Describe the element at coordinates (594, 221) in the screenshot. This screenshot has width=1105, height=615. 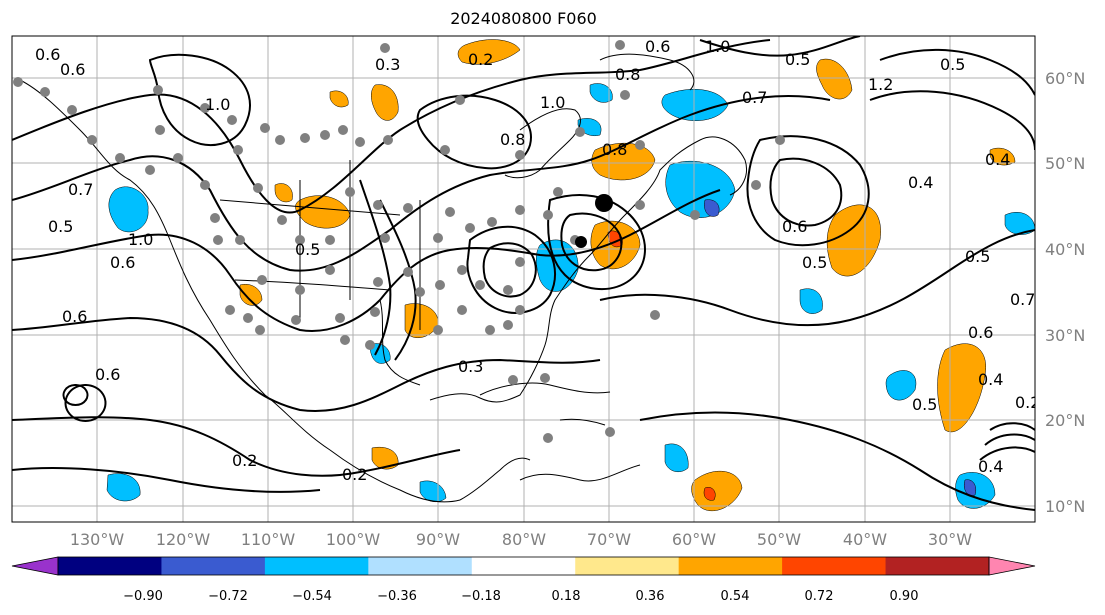
I see `highlight-markers` at that location.